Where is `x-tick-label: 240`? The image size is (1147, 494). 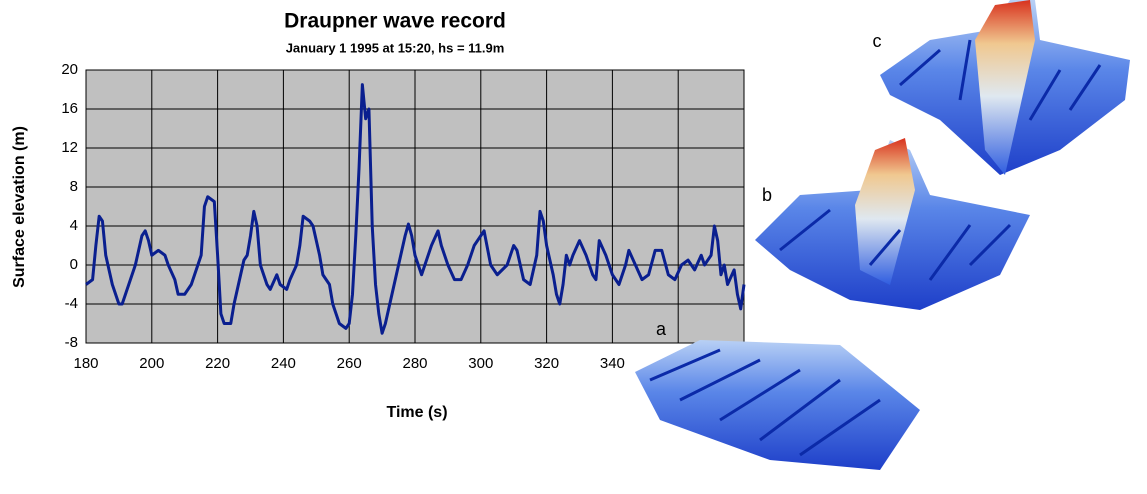
x-tick-label: 240 is located at coordinates (283, 363).